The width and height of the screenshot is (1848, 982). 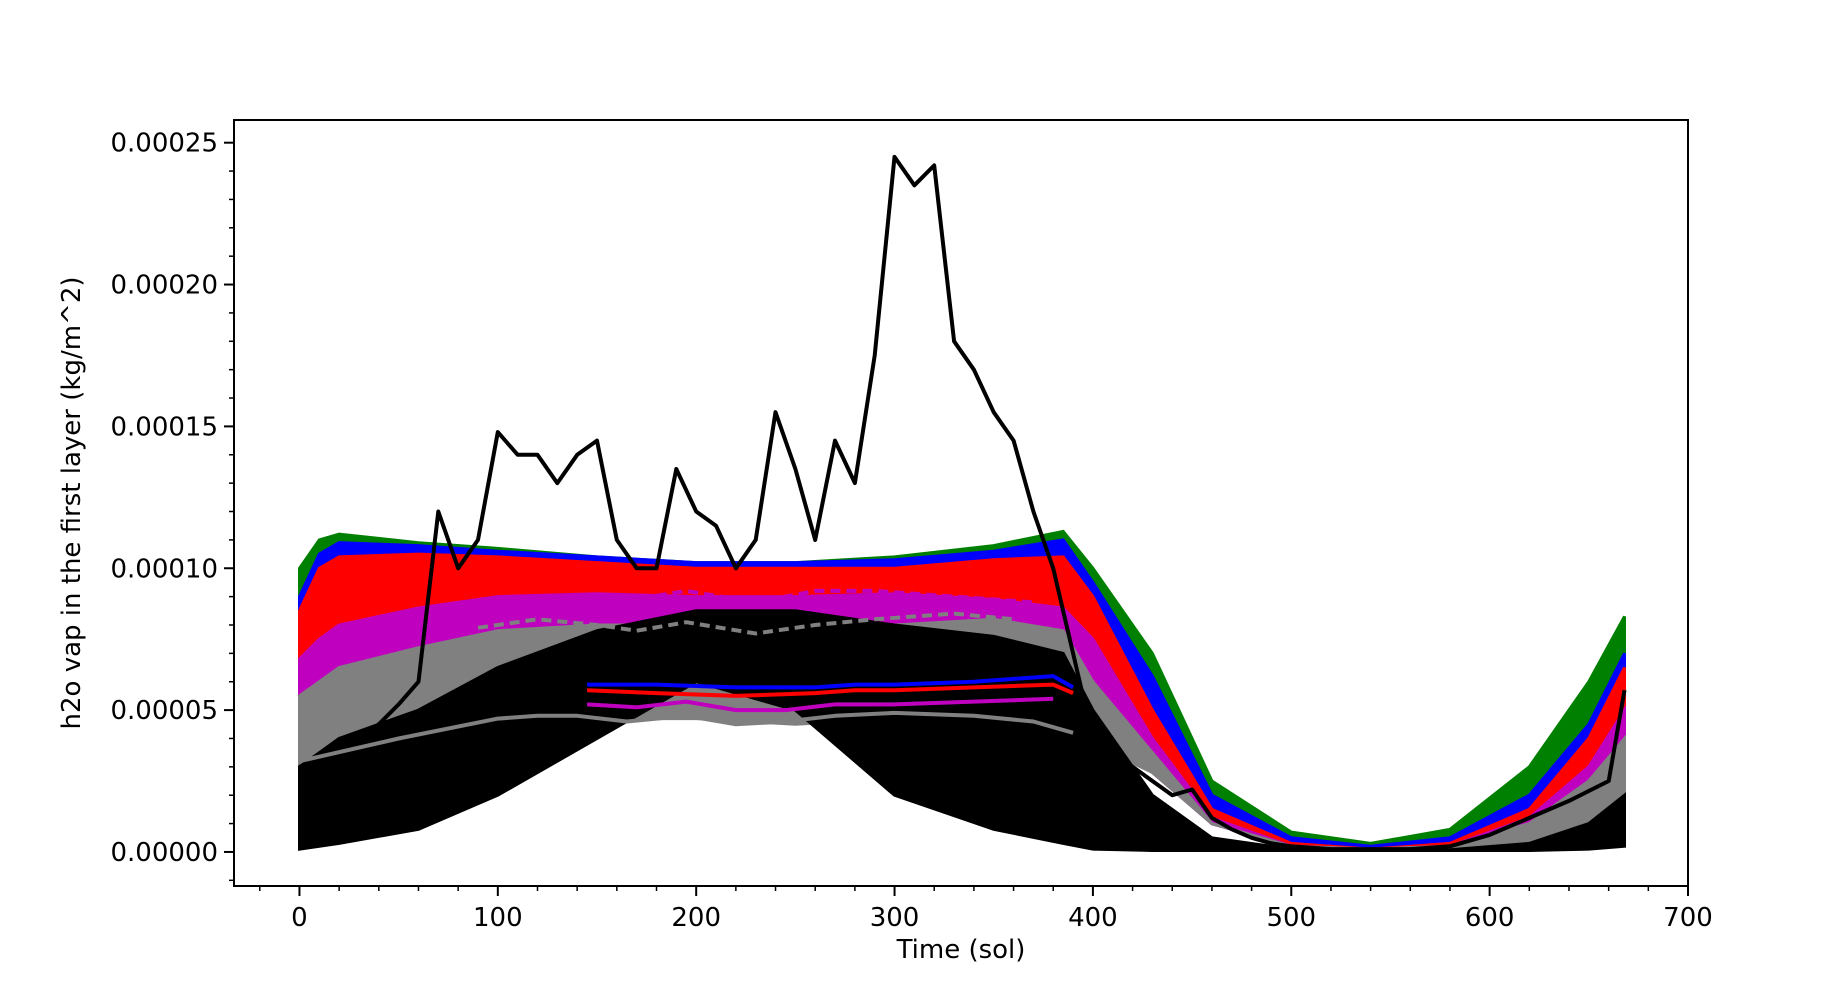 I want to click on y-tick-label: 0.00015, so click(x=164, y=427).